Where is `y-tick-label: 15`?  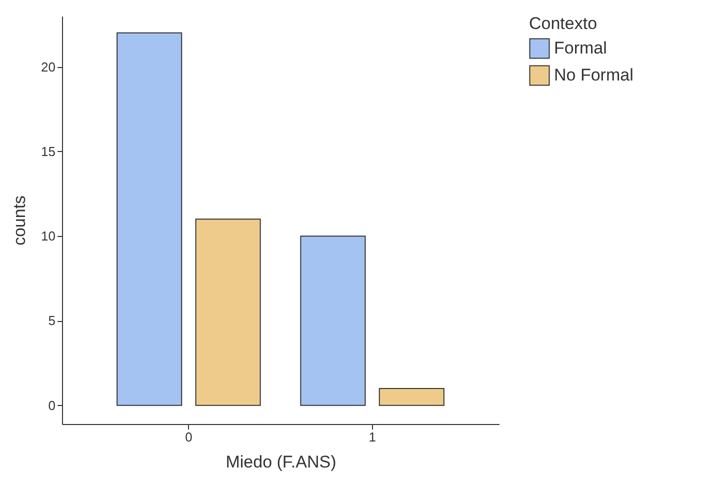 y-tick-label: 15 is located at coordinates (48, 151).